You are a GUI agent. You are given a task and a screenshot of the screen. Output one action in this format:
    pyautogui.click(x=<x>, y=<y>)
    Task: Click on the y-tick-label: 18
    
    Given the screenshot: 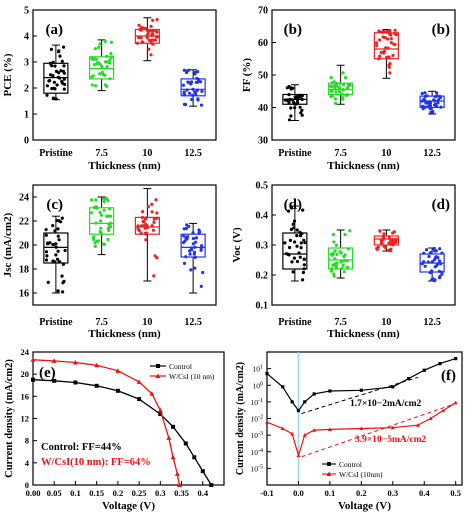 What is the action you would take?
    pyautogui.click(x=24, y=270)
    